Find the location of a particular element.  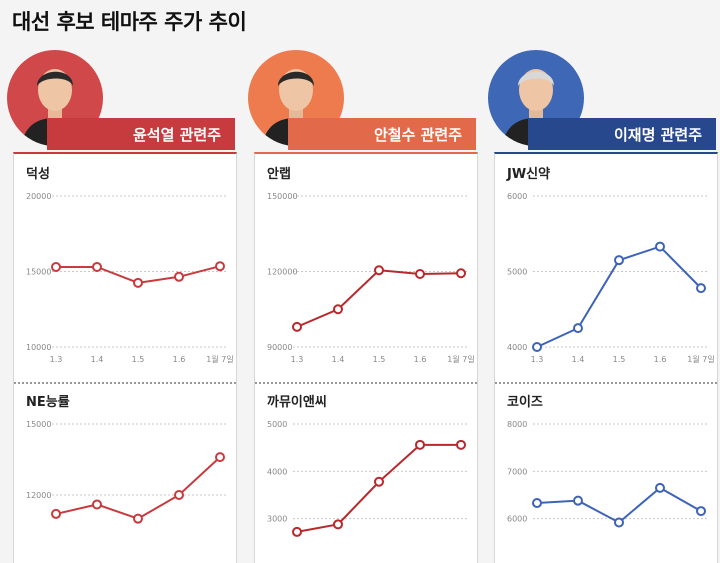

chart-title: 덕성 is located at coordinates (38, 174).